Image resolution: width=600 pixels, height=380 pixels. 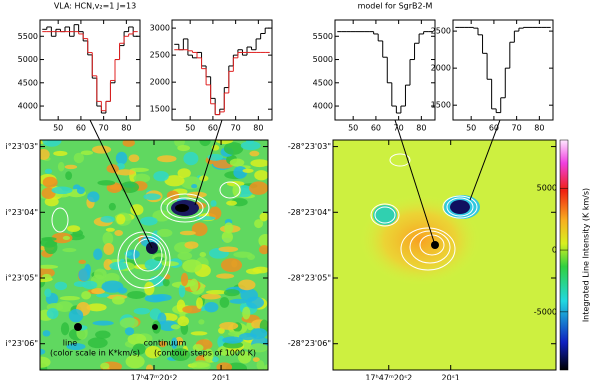 I want to click on y-tick-label: 3000, so click(x=160, y=28).